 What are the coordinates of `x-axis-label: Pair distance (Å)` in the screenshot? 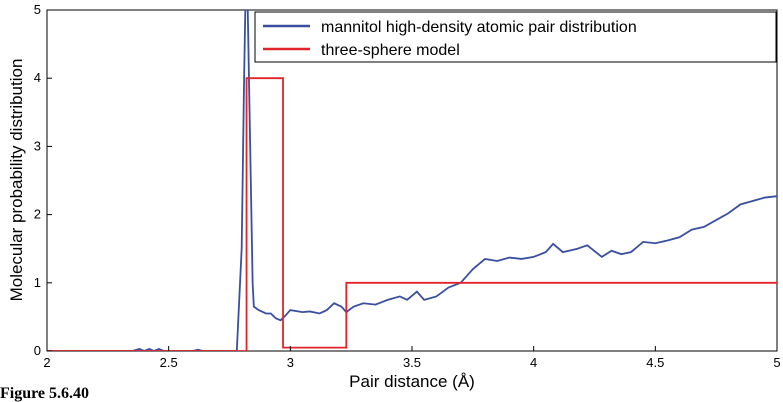 It's located at (412, 381).